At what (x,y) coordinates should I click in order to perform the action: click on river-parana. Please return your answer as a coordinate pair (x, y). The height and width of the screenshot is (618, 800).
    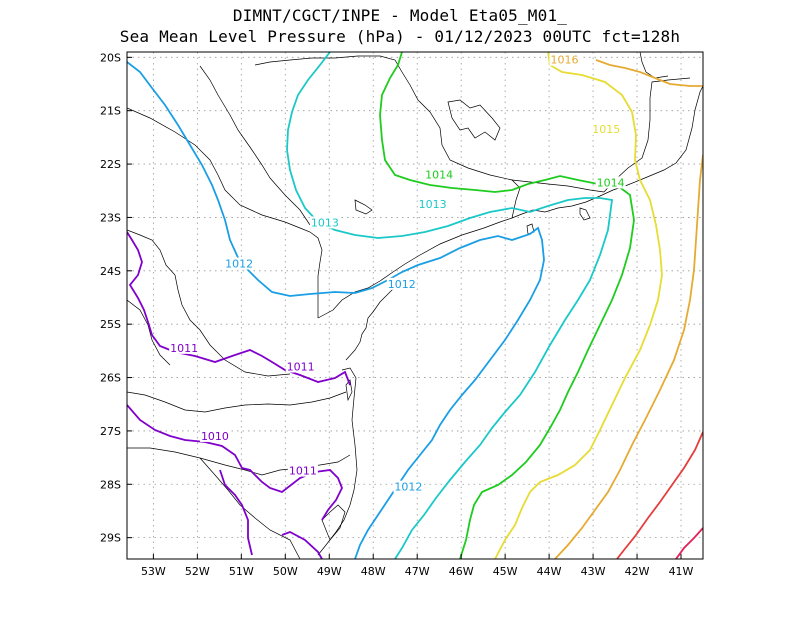
    Looking at the image, I should click on (255, 145).